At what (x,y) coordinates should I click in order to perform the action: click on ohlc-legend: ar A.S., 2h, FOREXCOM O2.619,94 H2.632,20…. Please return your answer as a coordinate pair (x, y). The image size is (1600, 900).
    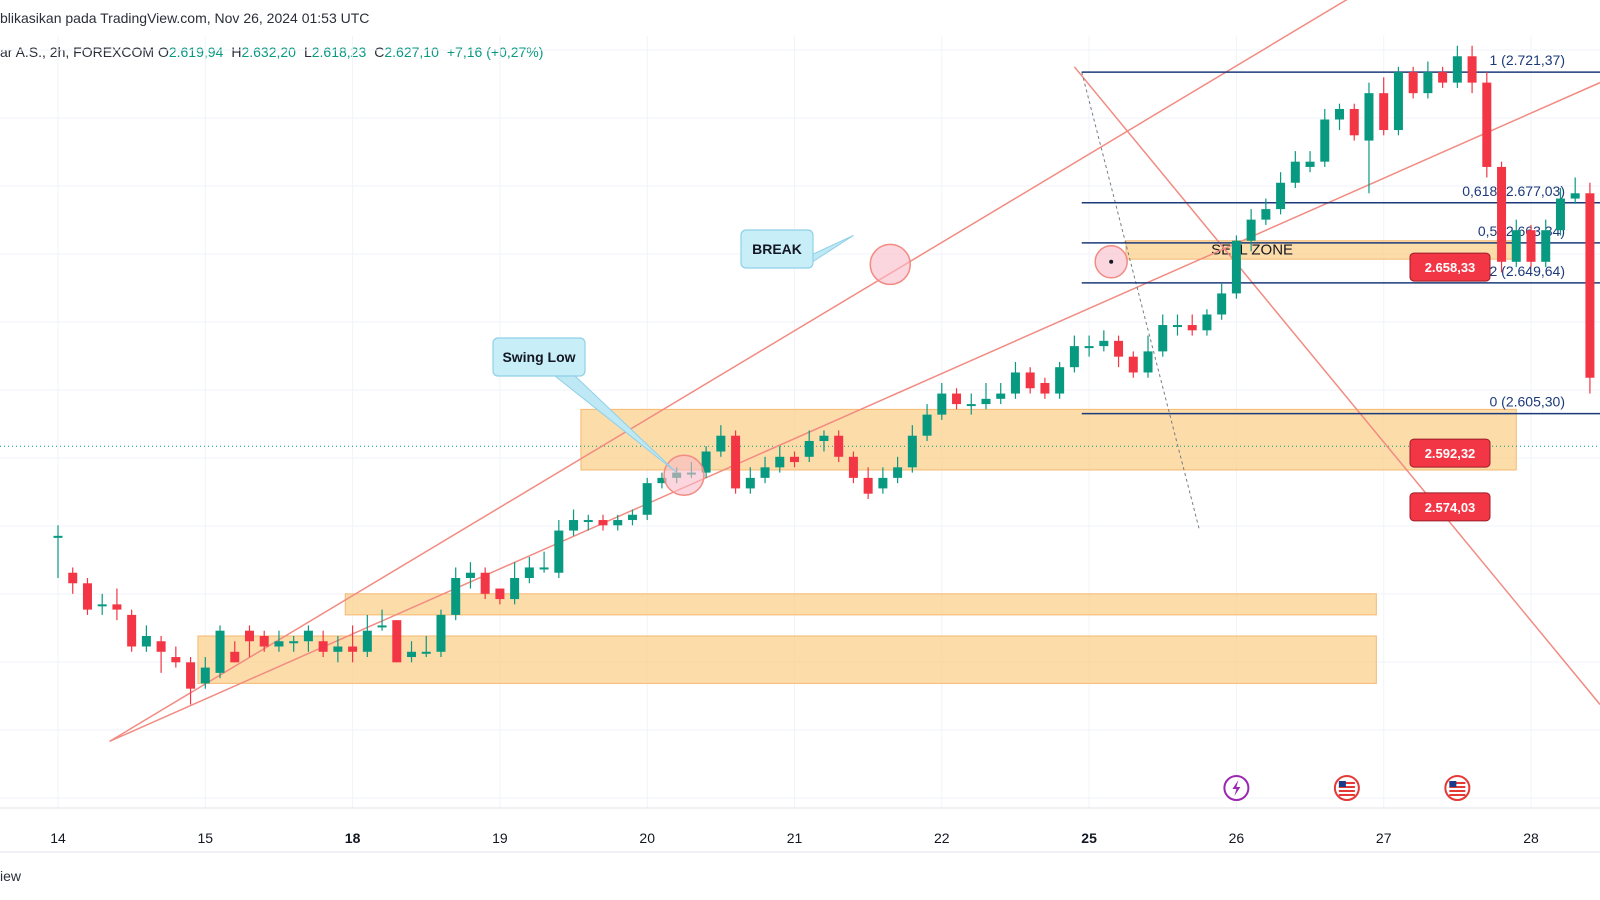
    Looking at the image, I should click on (275, 52).